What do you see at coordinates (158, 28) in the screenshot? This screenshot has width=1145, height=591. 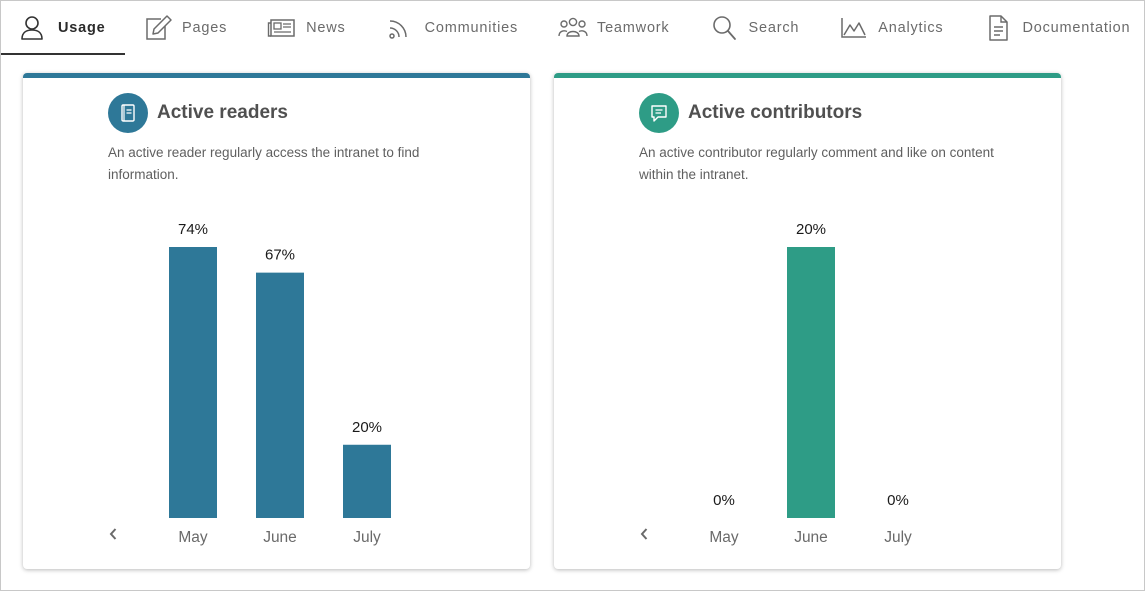 I see `edit-icon` at bounding box center [158, 28].